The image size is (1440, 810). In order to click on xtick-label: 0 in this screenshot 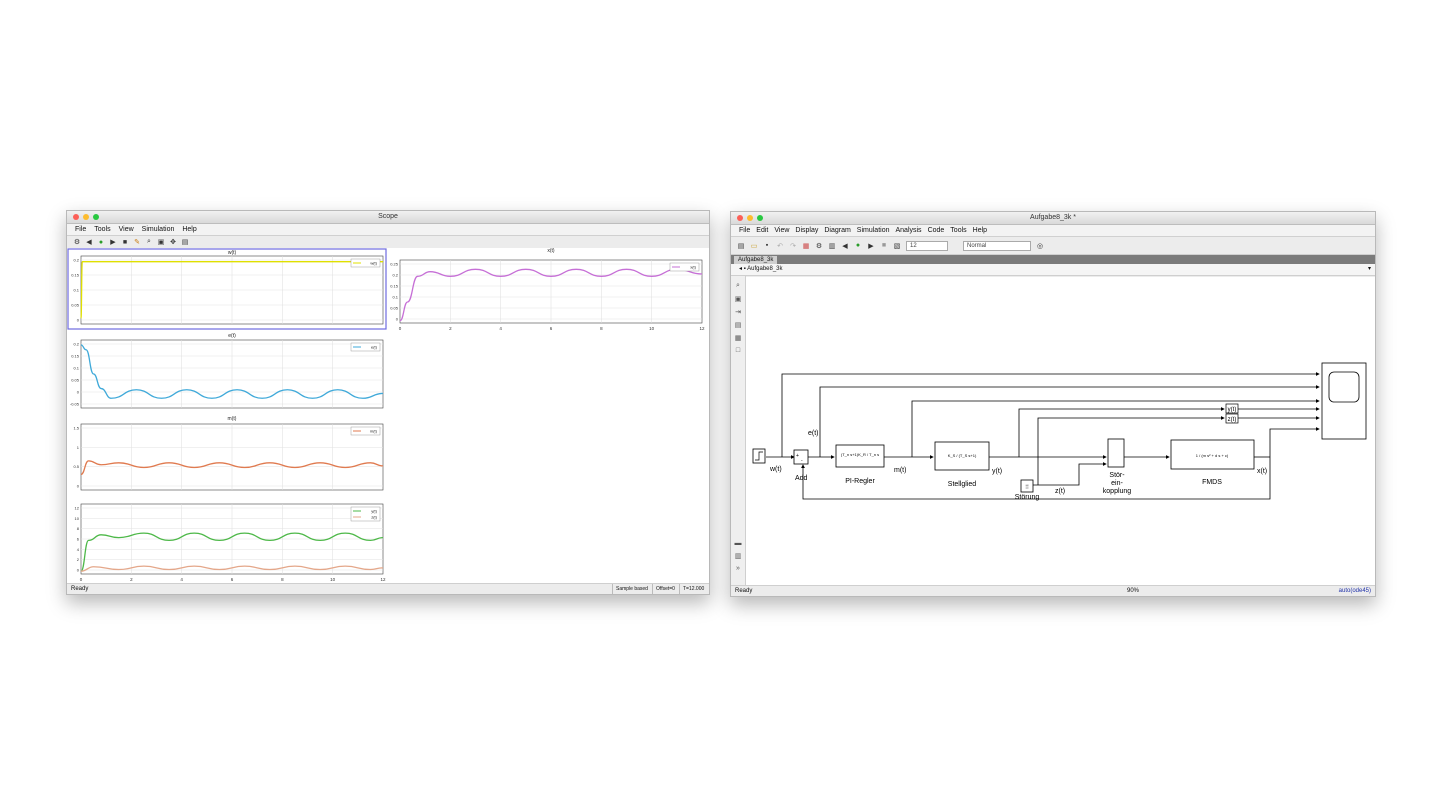, I will do `click(81, 579)`.